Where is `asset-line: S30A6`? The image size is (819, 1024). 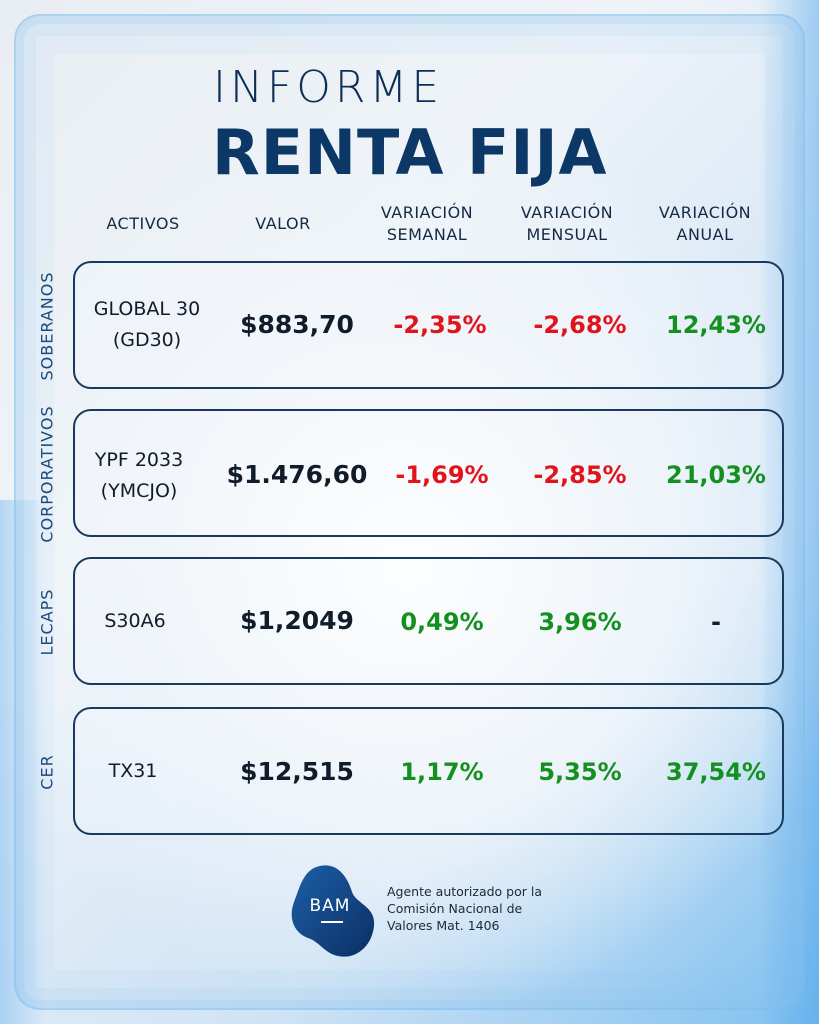 asset-line: S30A6 is located at coordinates (135, 621).